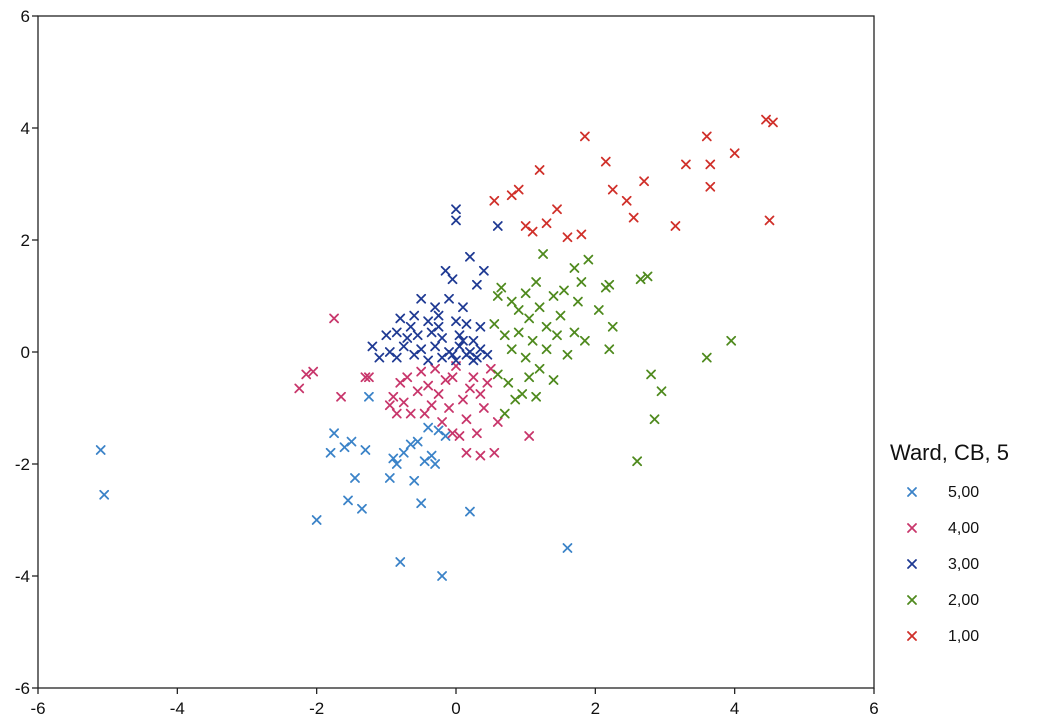  Describe the element at coordinates (316, 708) in the screenshot. I see `x-tick-label: -2` at that location.